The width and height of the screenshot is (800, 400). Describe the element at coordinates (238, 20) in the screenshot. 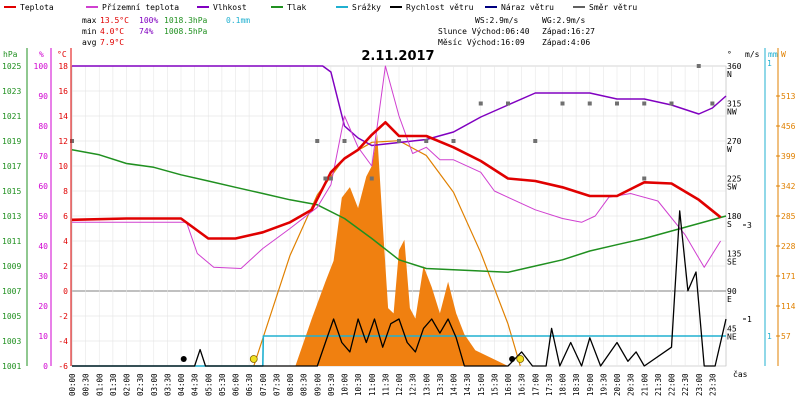

I see `stat-max-rain: 0.1mm` at that location.